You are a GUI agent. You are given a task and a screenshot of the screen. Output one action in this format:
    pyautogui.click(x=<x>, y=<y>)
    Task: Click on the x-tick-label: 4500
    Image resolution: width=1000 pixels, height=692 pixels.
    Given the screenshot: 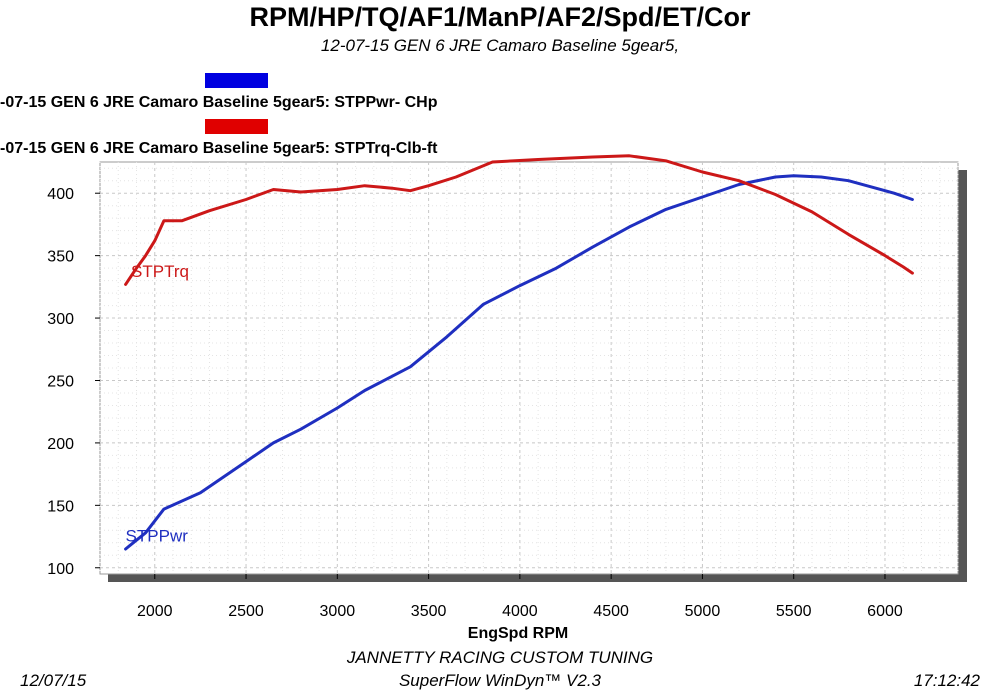 What is the action you would take?
    pyautogui.click(x=611, y=611)
    